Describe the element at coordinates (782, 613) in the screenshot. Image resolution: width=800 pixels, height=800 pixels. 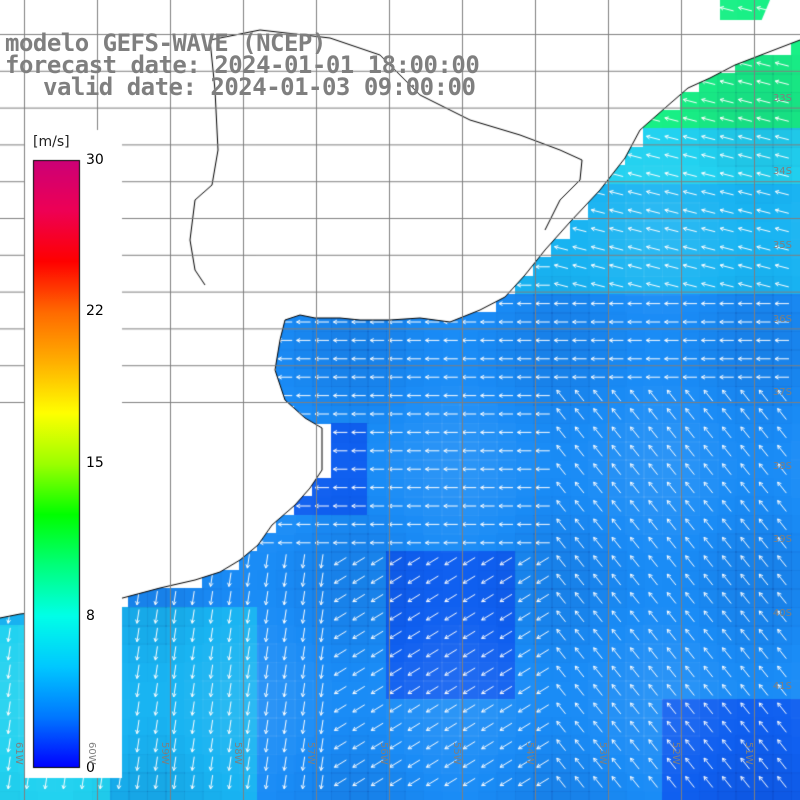
I see `lat-label: 40S` at that location.